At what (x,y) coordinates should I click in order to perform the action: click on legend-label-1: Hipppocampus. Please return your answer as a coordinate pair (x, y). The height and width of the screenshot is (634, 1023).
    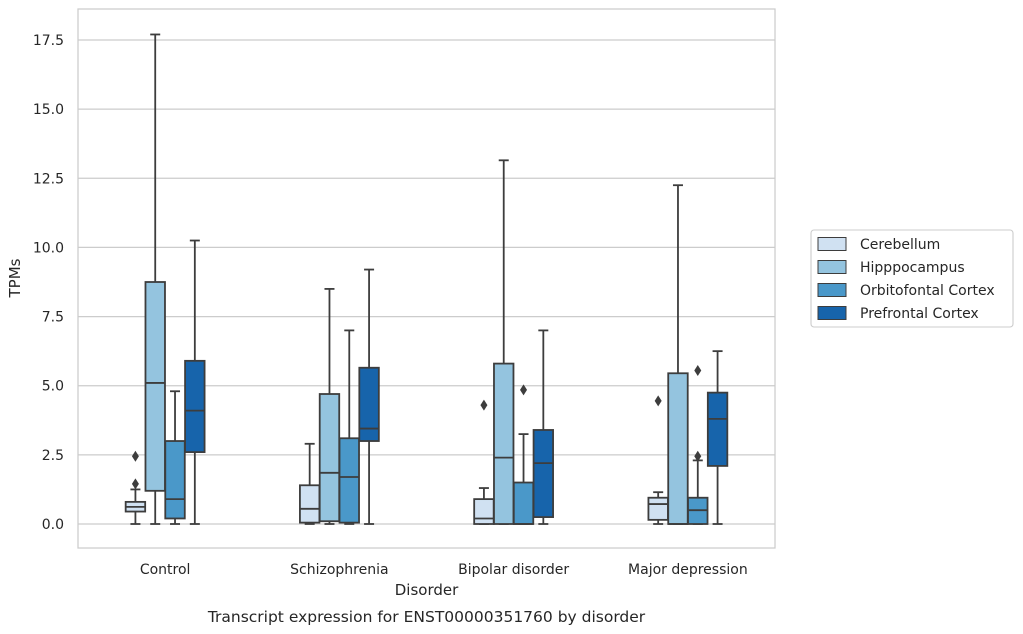
    Looking at the image, I should click on (912, 268).